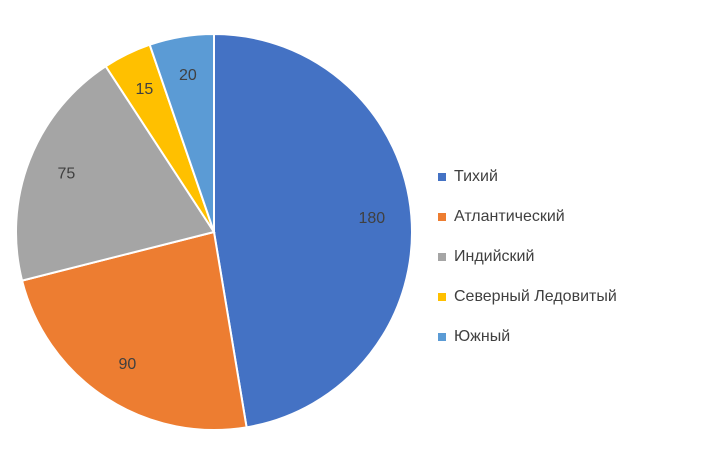 The height and width of the screenshot is (452, 724). I want to click on data-label: 90, so click(127, 364).